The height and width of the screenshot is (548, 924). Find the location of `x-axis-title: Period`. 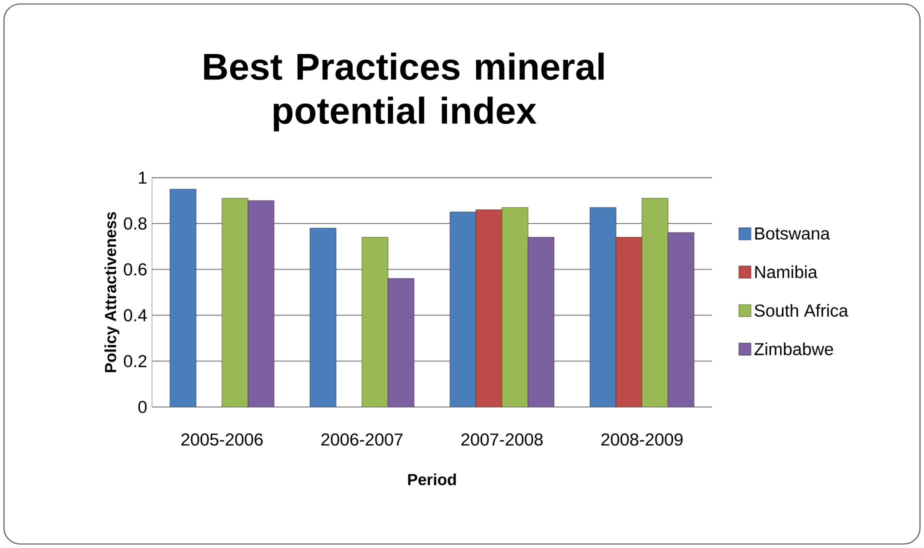

x-axis-title: Period is located at coordinates (432, 479).